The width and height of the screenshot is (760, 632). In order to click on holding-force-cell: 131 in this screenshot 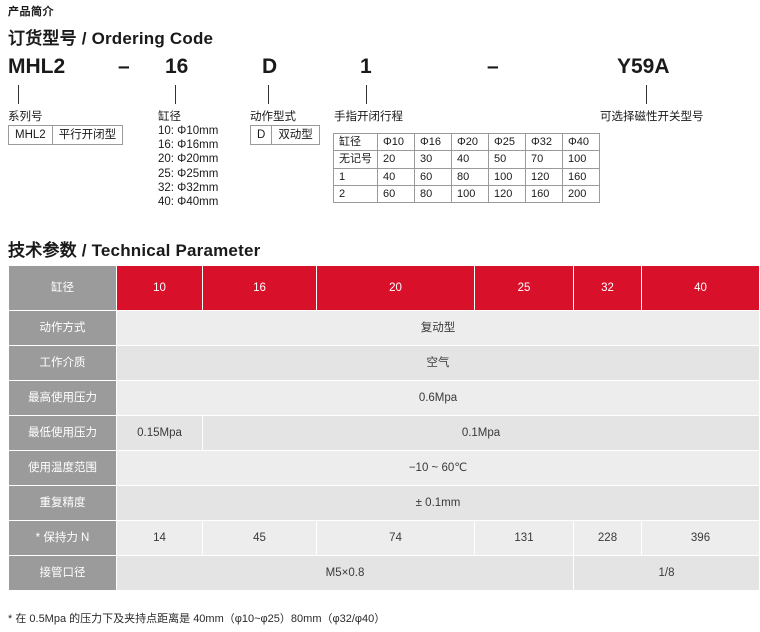, I will do `click(524, 538)`.